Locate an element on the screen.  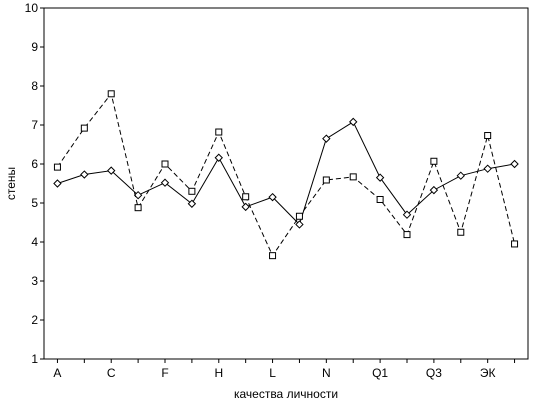
x-tick-label: N is located at coordinates (326, 373).